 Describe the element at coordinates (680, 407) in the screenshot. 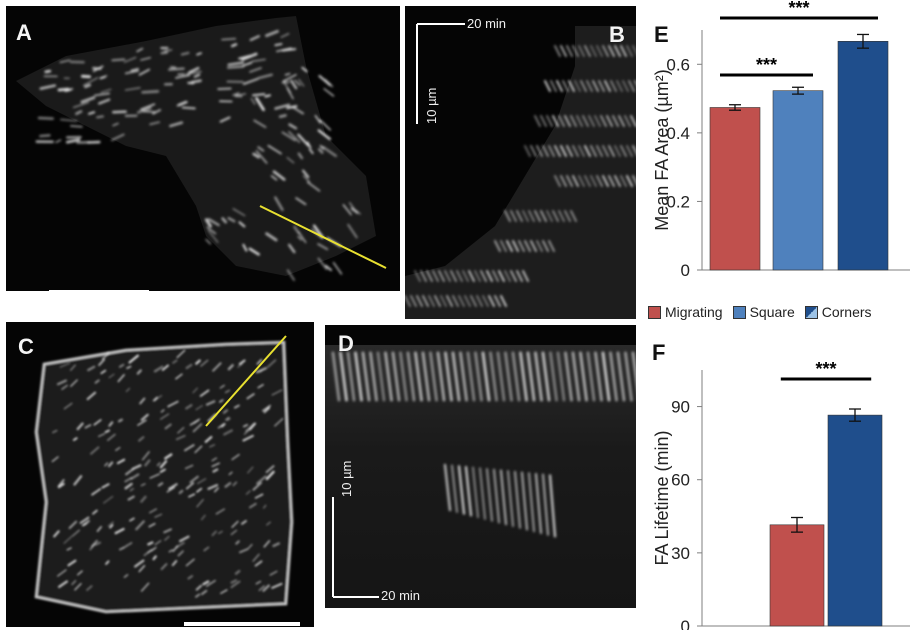

I see `y-tick-label: 90` at that location.